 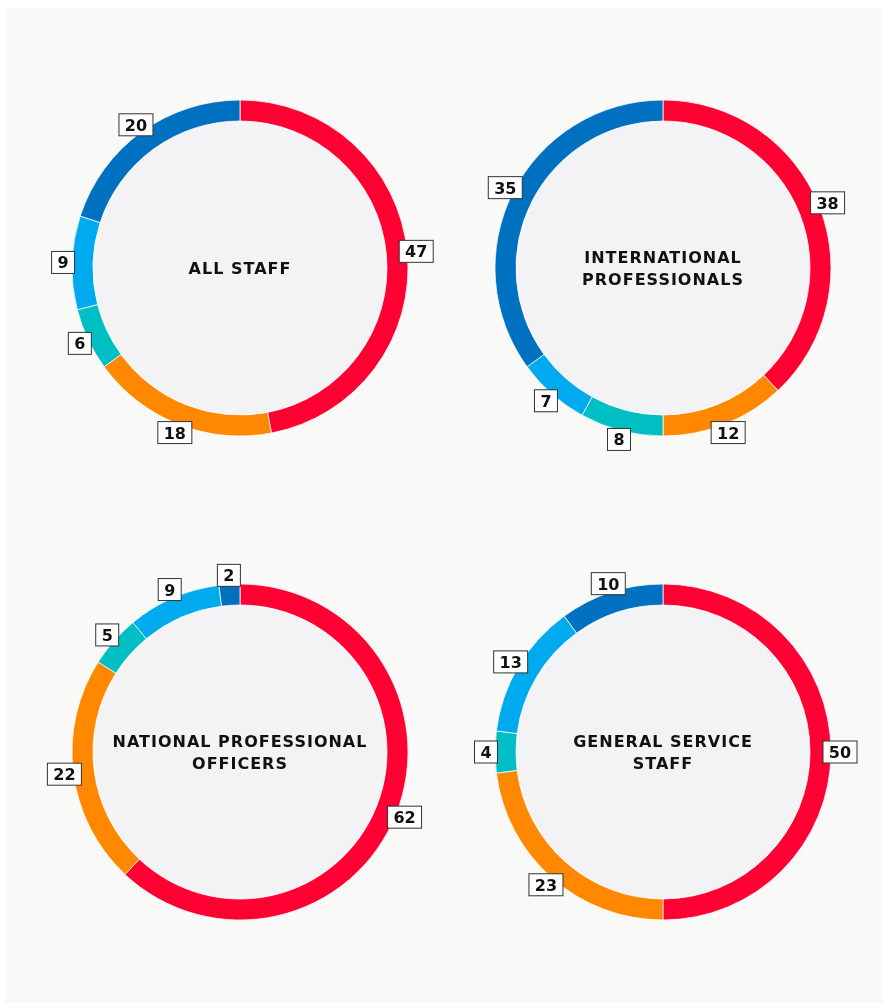 I want to click on data-label: 50, so click(x=840, y=752).